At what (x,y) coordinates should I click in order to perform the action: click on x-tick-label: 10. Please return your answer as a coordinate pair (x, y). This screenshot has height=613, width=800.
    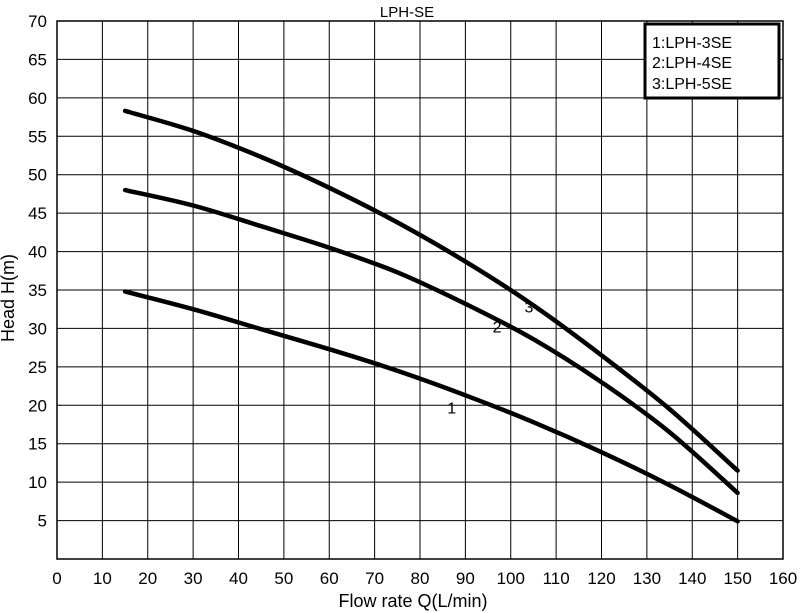
    Looking at the image, I should click on (102, 578).